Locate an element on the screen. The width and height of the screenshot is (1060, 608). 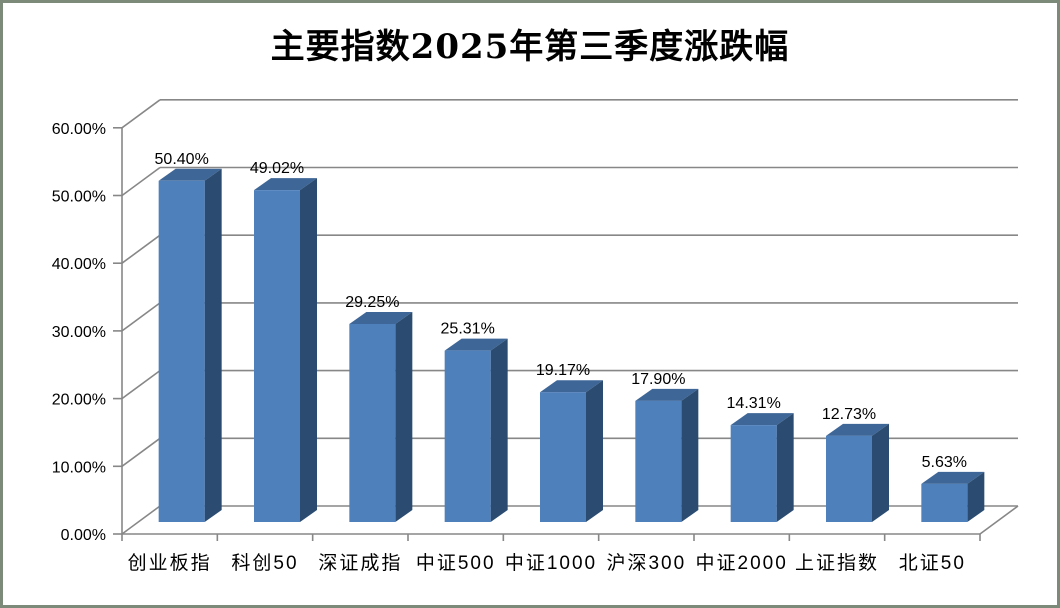
y-axis-tick-label: 60.00% is located at coordinates (79, 129).